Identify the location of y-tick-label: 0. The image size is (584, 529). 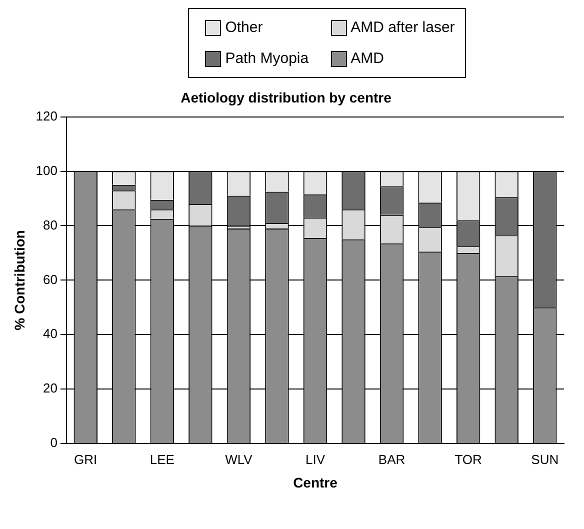
(54, 442).